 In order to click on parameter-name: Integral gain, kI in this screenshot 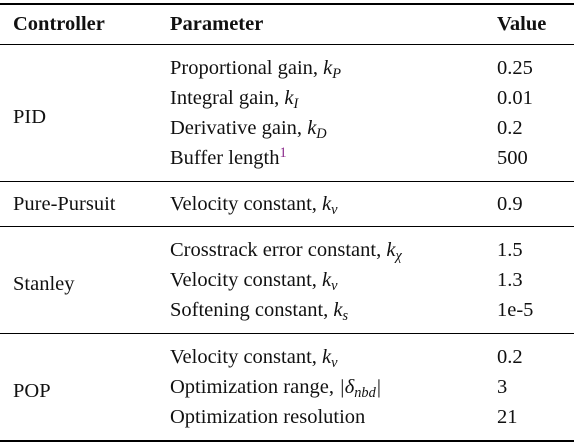, I will do `click(234, 99)`.